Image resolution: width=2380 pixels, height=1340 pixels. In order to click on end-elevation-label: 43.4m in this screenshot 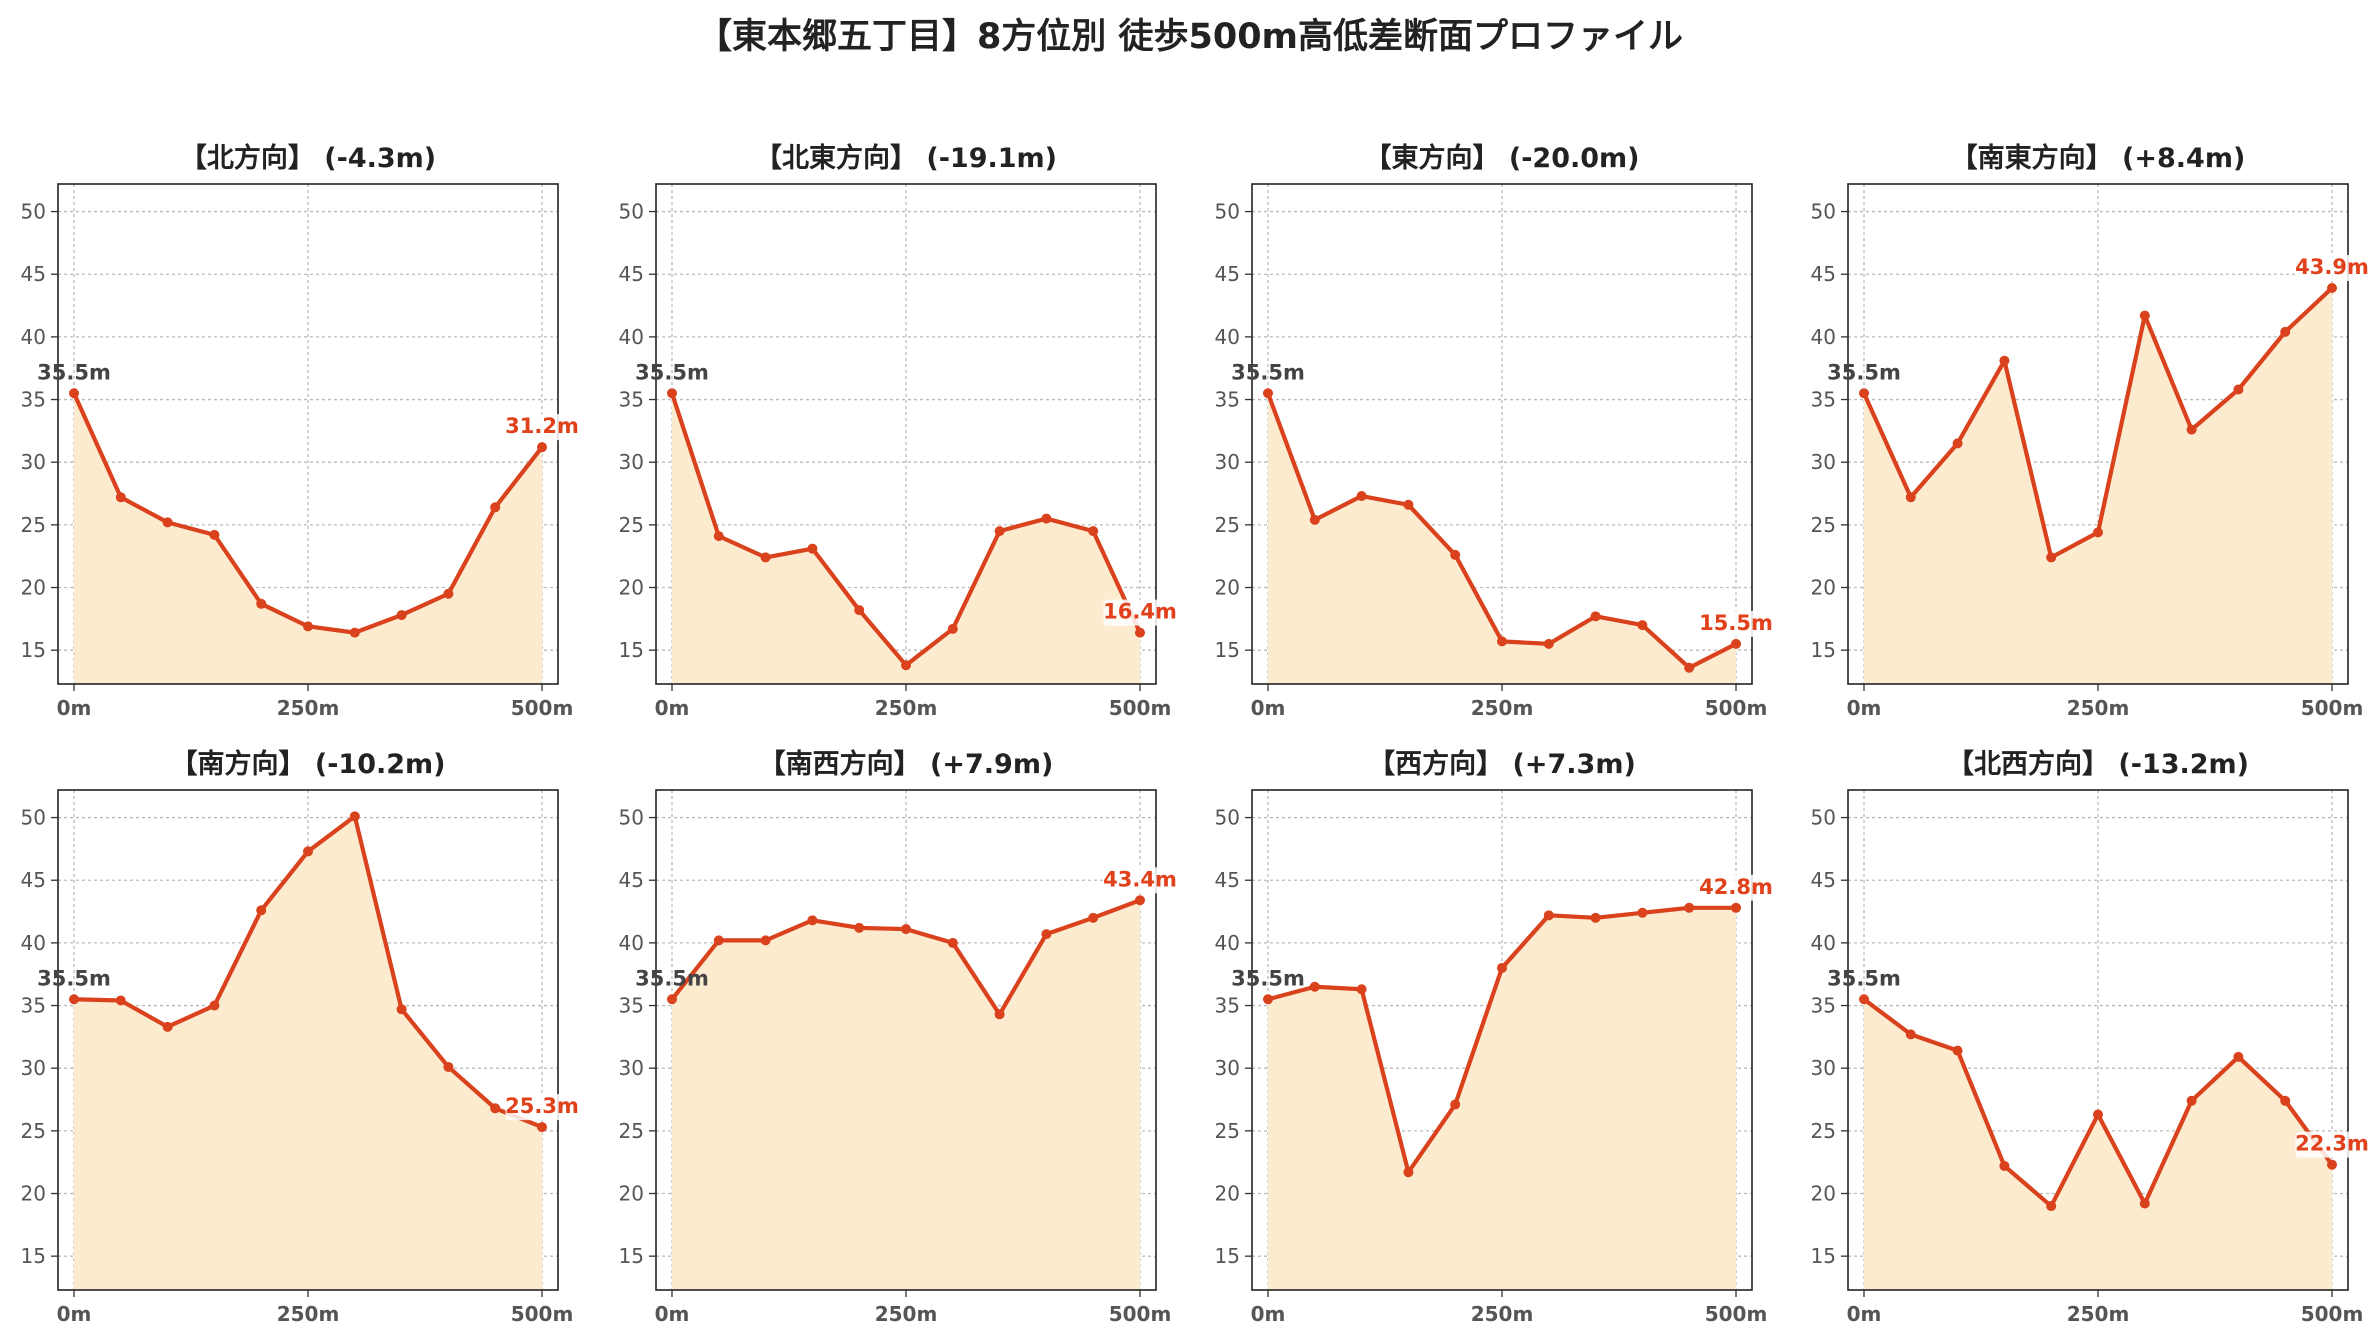, I will do `click(1140, 879)`.